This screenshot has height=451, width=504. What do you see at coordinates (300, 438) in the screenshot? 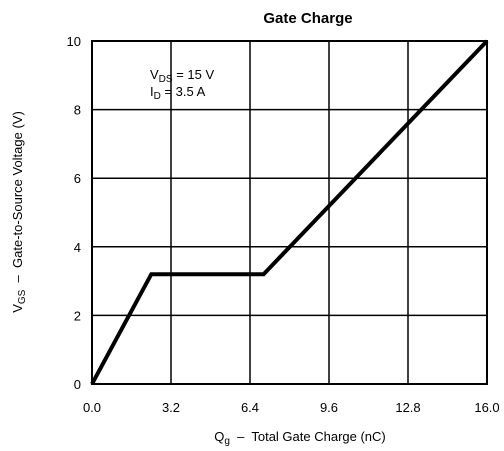
I see `x-axis-label: Qg – Total Gate Charge (nC)` at bounding box center [300, 438].